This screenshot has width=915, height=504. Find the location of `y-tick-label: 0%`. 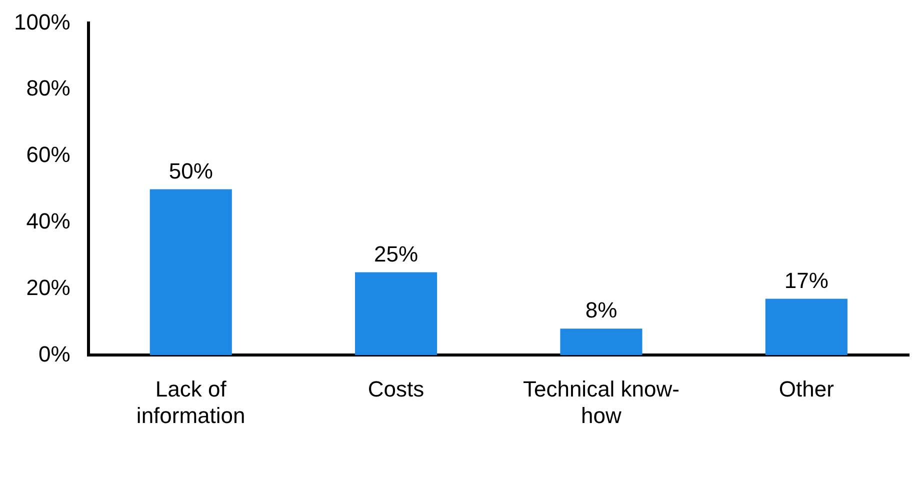

y-tick-label: 0% is located at coordinates (54, 353).